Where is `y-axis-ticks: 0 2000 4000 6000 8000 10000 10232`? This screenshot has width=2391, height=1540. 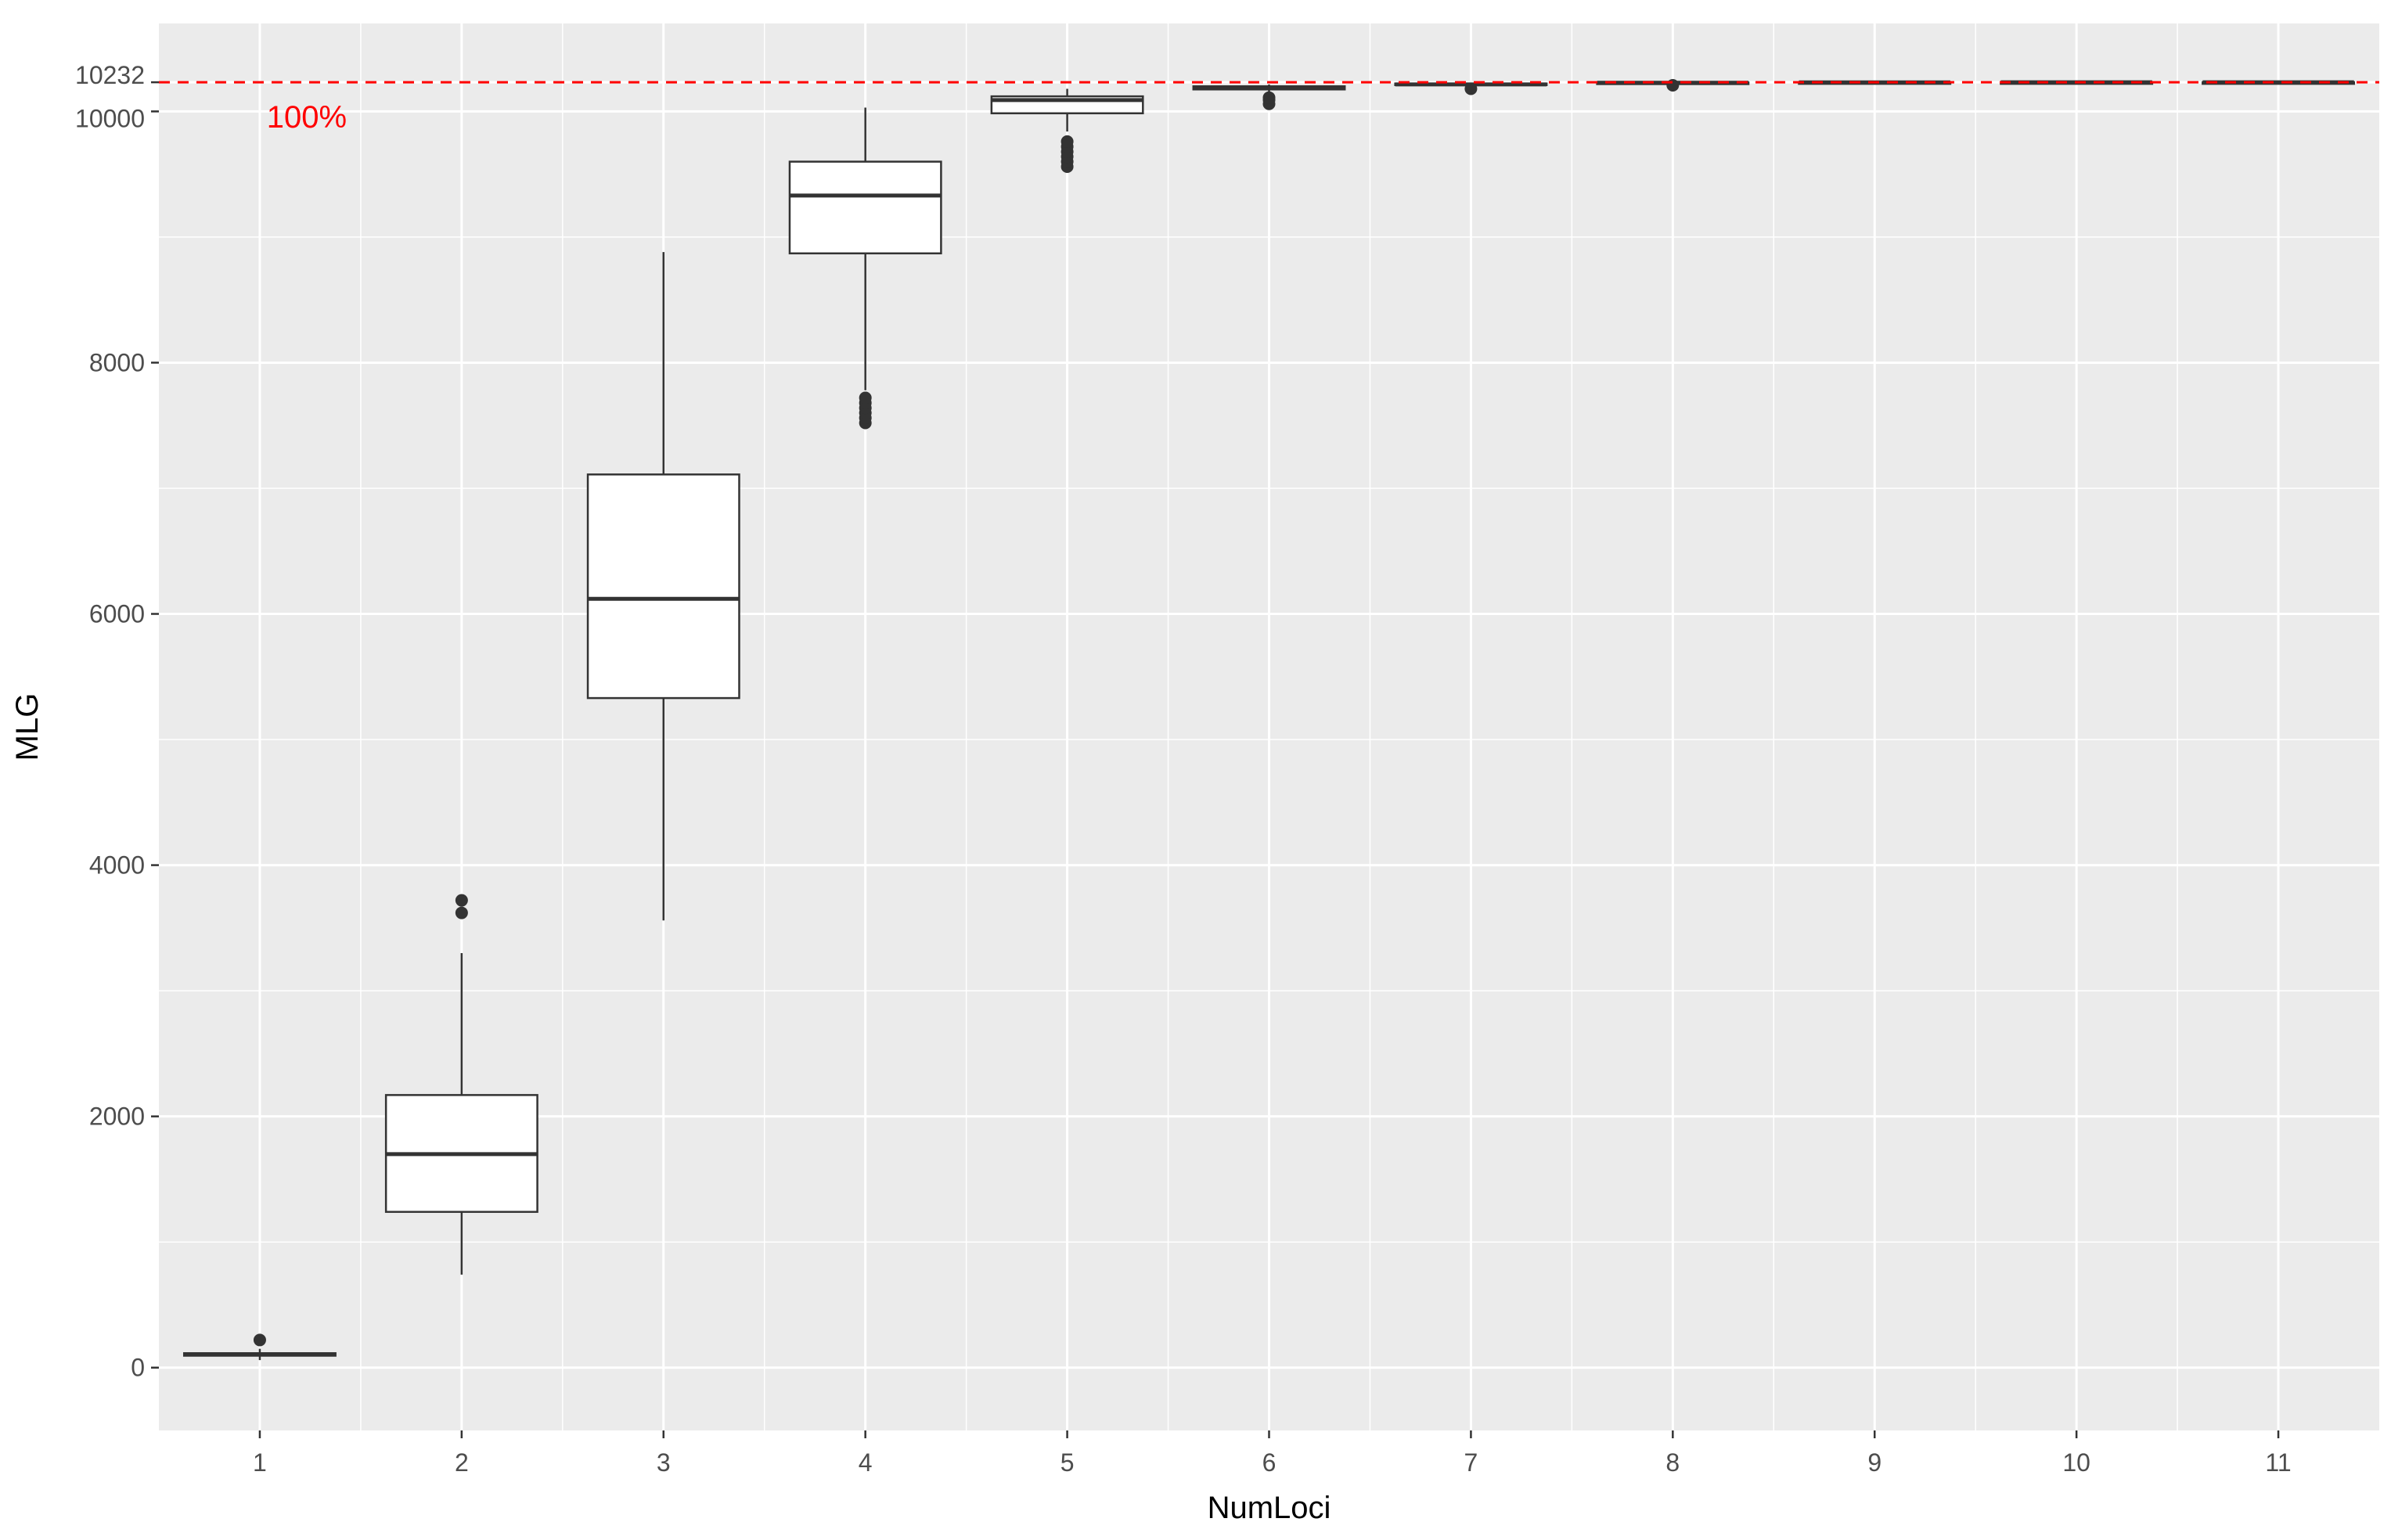 y-axis-ticks: 0 2000 4000 6000 8000 10000 10232 is located at coordinates (117, 721).